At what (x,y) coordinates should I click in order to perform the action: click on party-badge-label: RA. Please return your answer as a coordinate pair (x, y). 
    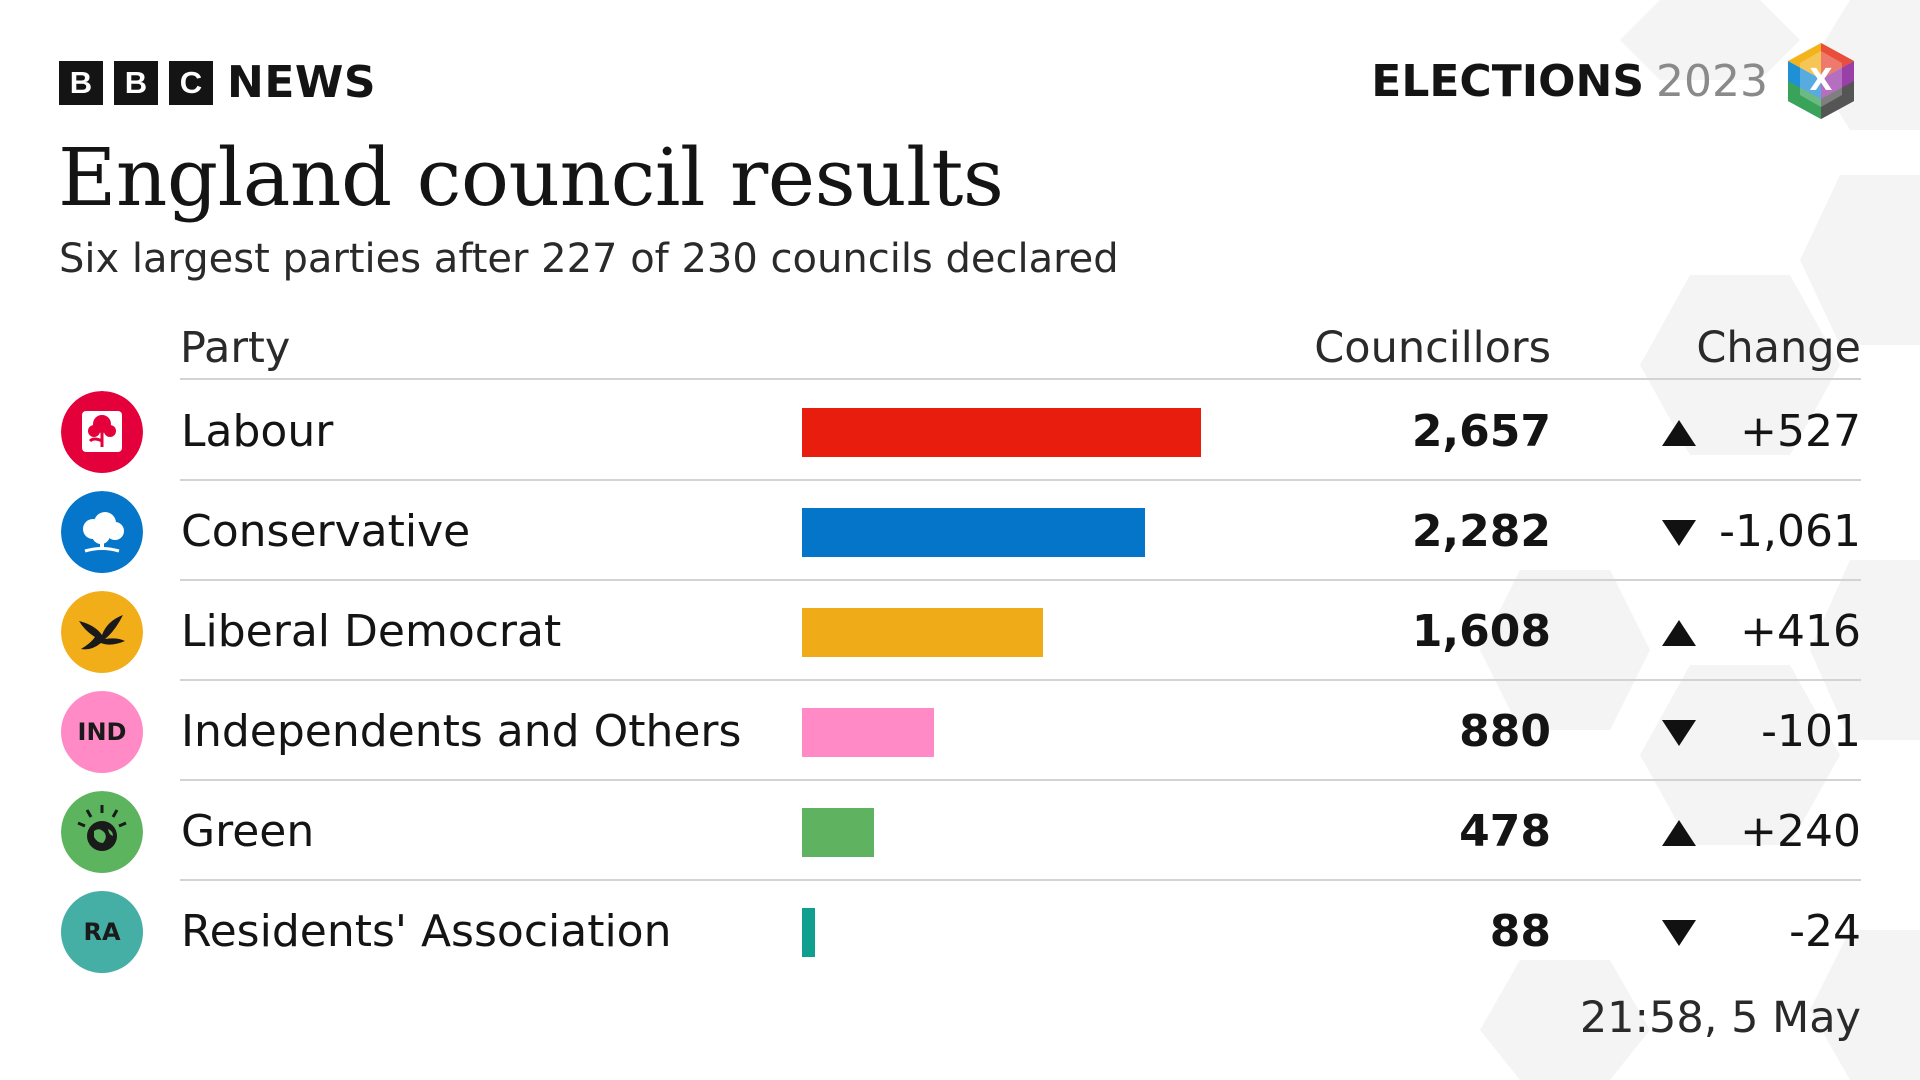
    Looking at the image, I should click on (102, 932).